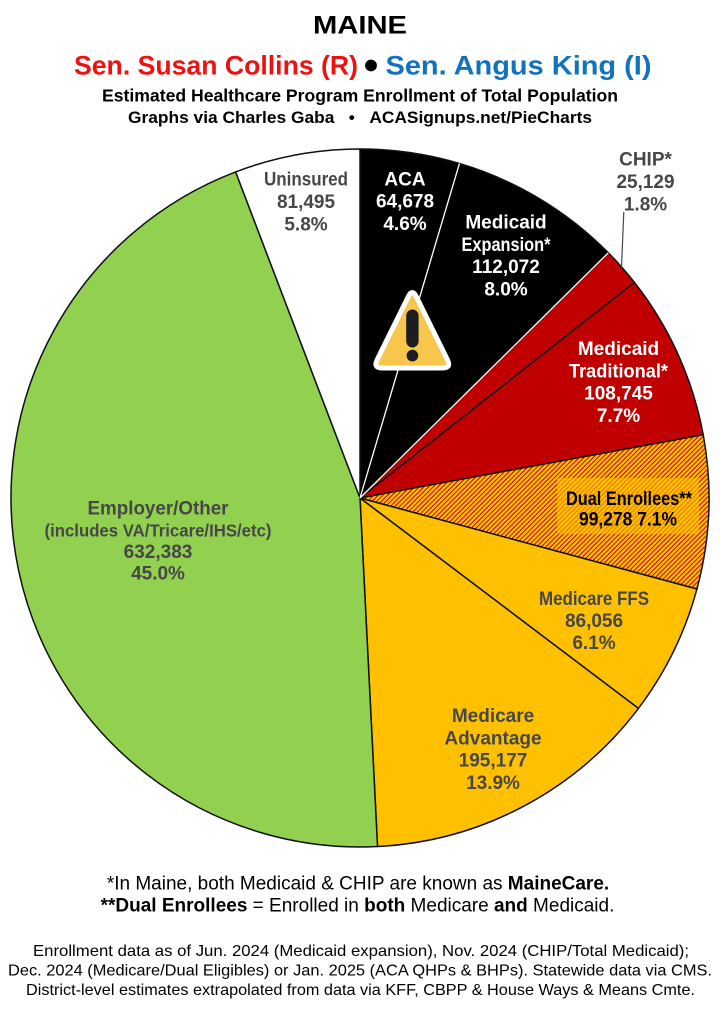 The width and height of the screenshot is (720, 1010). I want to click on svg-text: 5.8%, so click(305, 224).